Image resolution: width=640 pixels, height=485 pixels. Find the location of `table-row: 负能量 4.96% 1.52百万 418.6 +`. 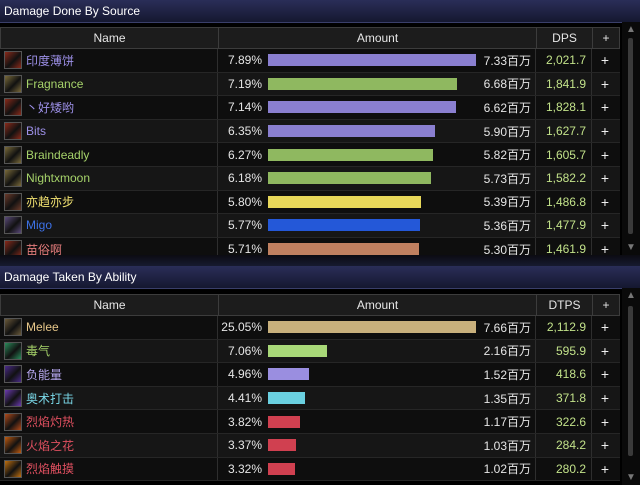

table-row: 负能量 4.96% 1.52百万 418.6 + is located at coordinates (310, 375).